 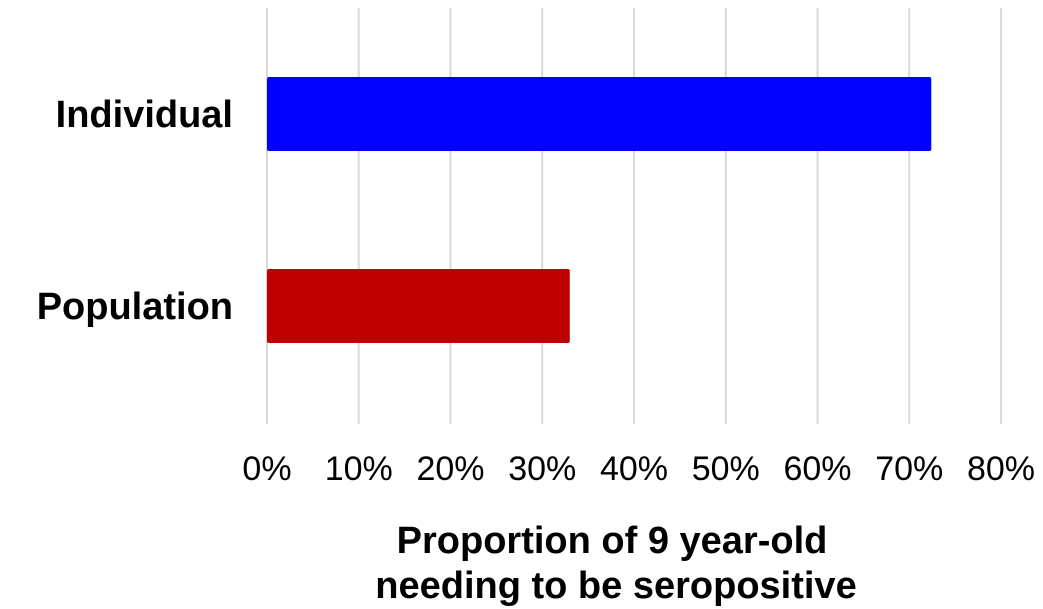 What do you see at coordinates (615, 586) in the screenshot?
I see `x-axis-title-line-2: needing to be seropositive` at bounding box center [615, 586].